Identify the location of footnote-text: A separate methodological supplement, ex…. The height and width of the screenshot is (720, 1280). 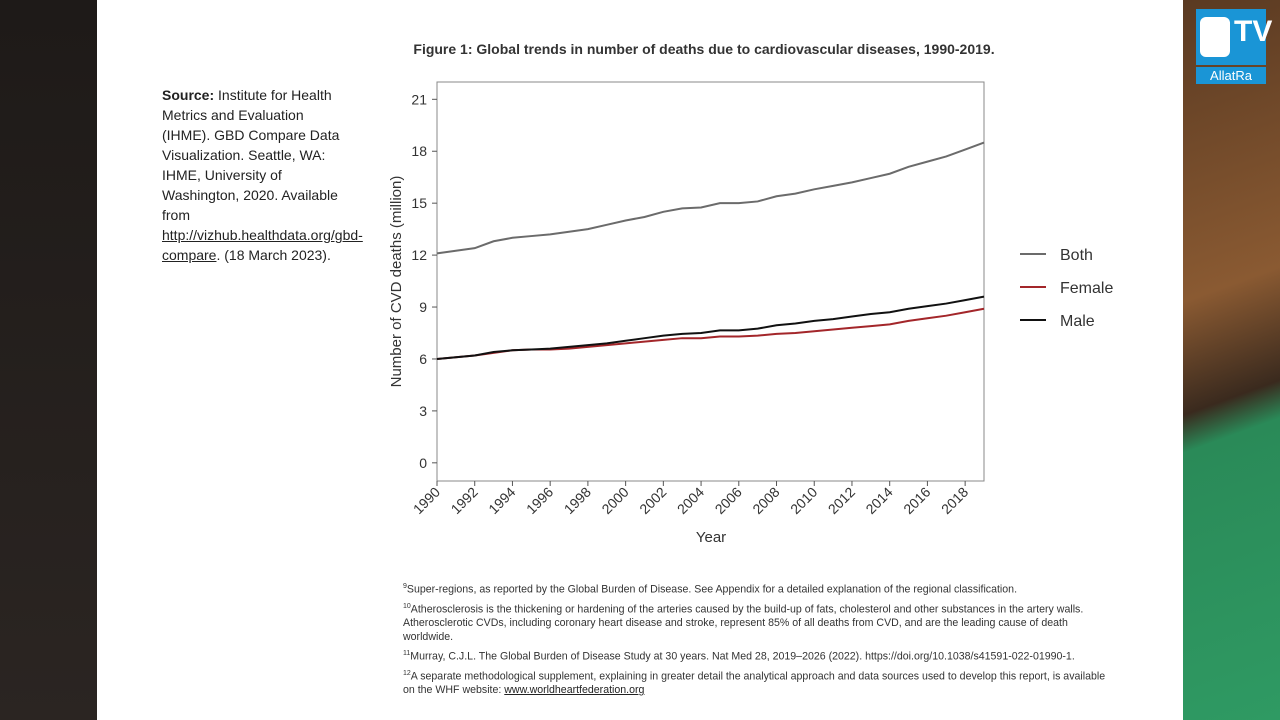
(754, 683).